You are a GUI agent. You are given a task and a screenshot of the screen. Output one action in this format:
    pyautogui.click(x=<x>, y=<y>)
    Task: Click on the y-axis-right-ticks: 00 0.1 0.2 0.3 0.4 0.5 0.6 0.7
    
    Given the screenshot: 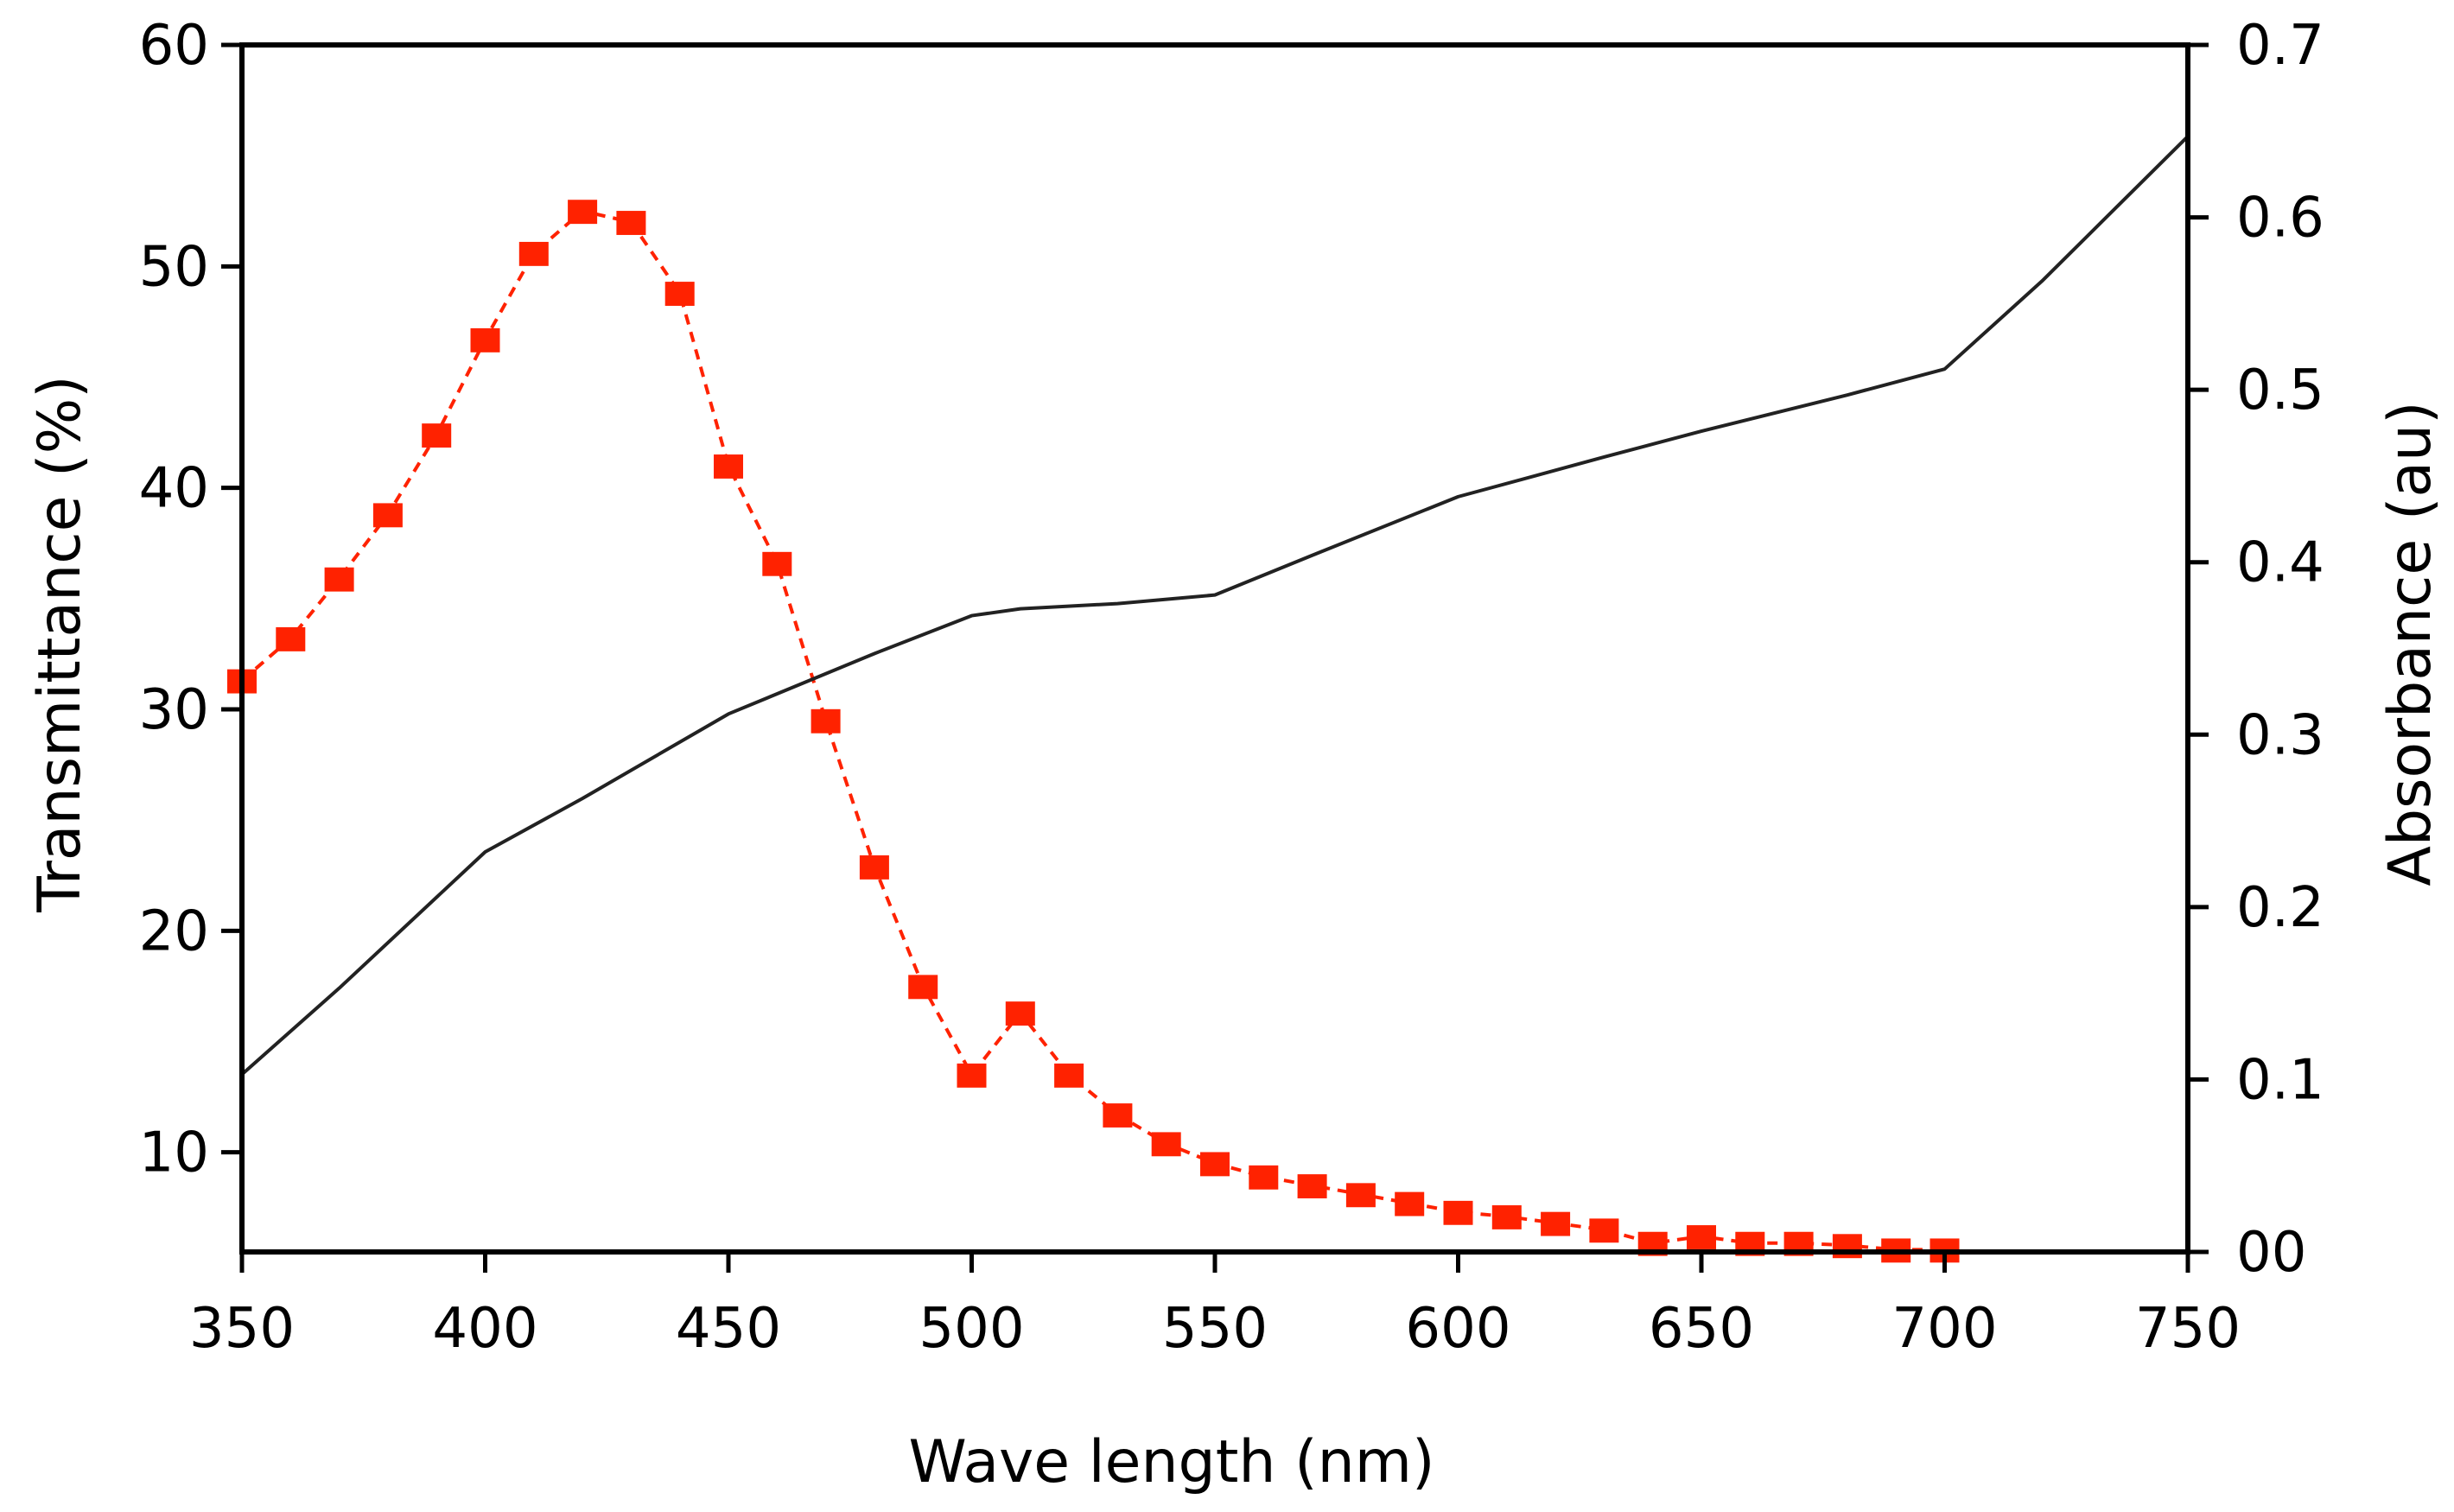 What is the action you would take?
    pyautogui.click(x=2256, y=649)
    